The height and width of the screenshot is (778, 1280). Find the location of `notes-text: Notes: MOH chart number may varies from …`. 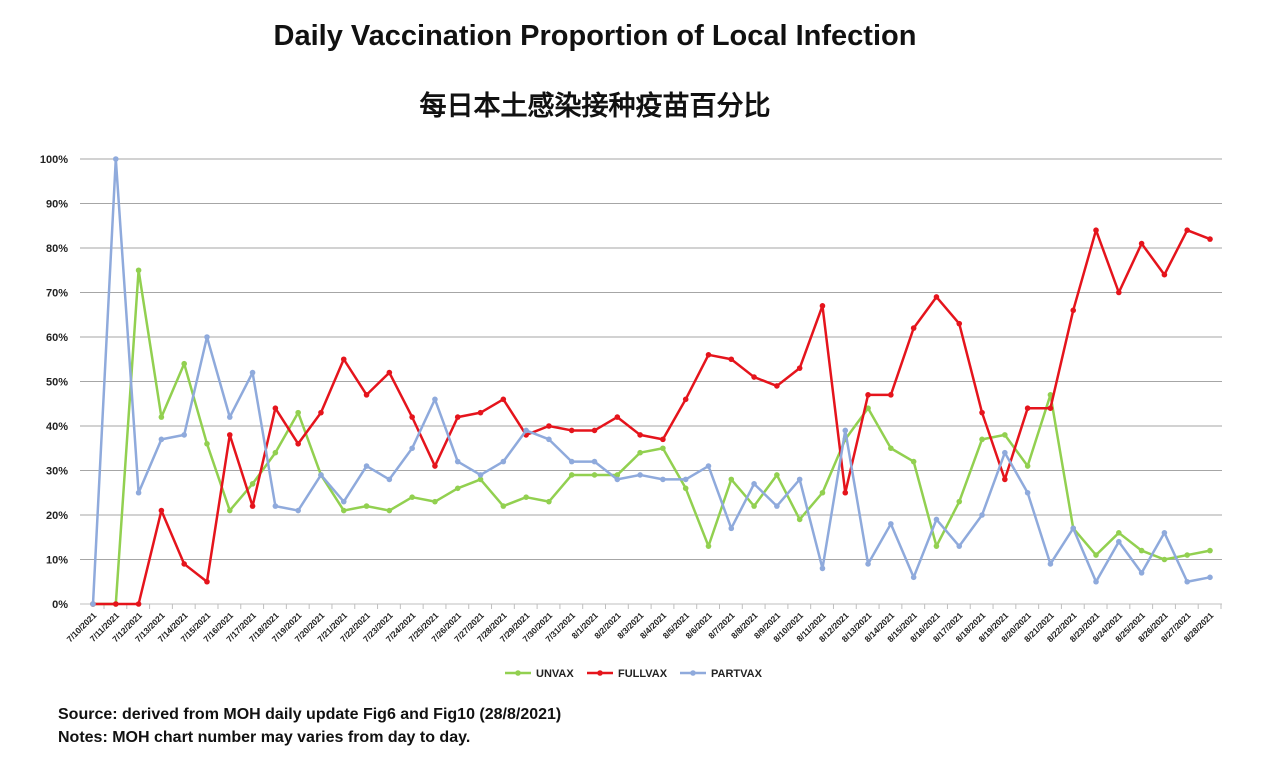

notes-text: Notes: MOH chart number may varies from … is located at coordinates (264, 737).